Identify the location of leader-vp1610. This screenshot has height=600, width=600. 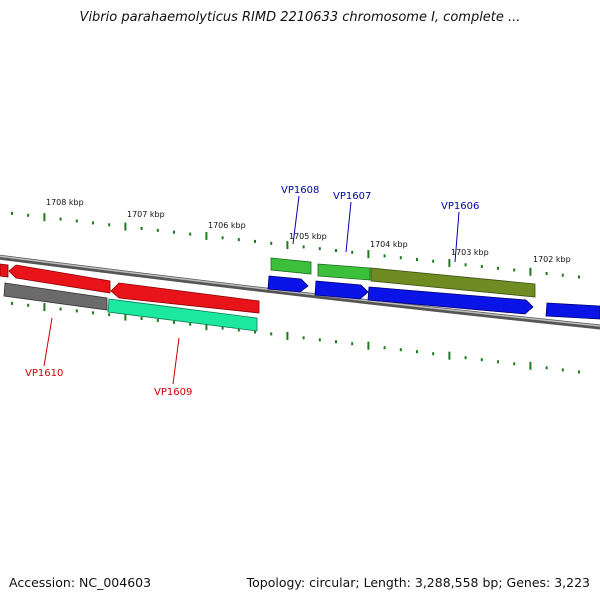
(48, 342).